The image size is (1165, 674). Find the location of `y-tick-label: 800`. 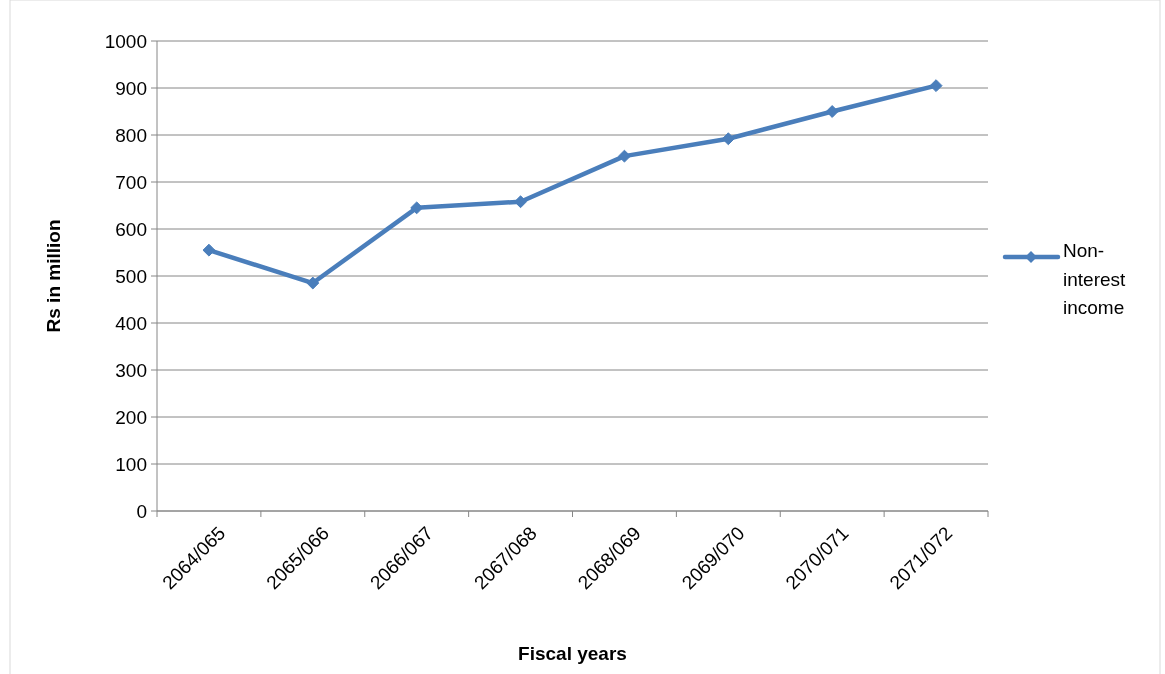

y-tick-label: 800 is located at coordinates (131, 135).